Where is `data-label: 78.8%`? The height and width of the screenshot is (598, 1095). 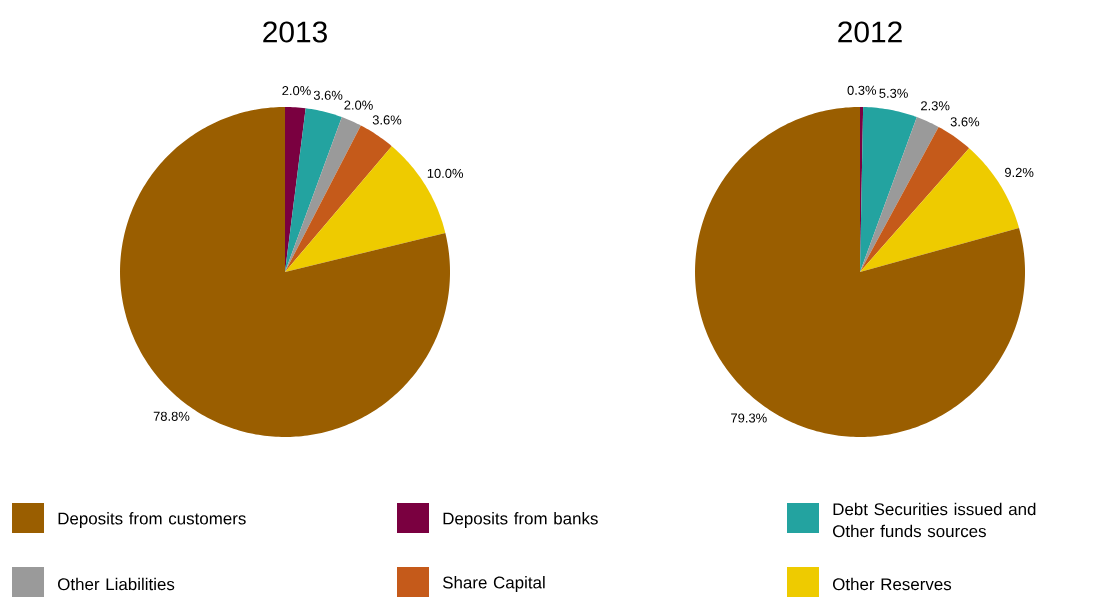
data-label: 78.8% is located at coordinates (171, 416).